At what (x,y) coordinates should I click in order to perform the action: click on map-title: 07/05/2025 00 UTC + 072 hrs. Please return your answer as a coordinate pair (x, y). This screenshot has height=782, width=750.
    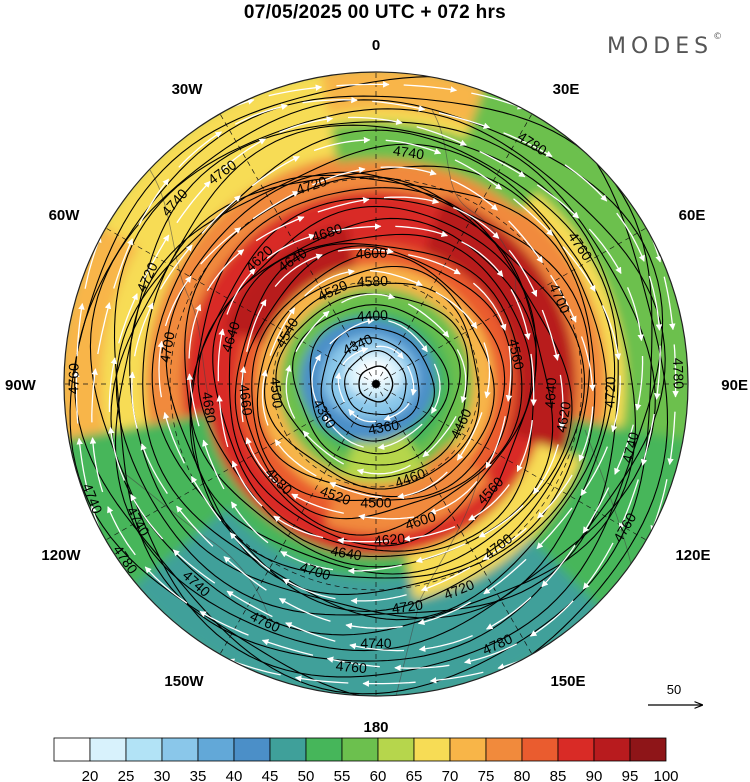
    Looking at the image, I should click on (375, 12).